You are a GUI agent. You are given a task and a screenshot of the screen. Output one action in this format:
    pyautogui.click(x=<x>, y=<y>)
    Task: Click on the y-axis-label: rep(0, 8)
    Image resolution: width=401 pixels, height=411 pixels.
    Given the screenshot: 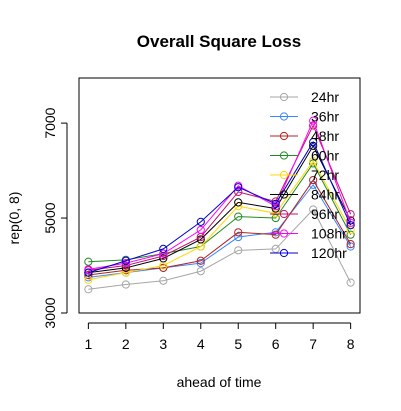 What is the action you would take?
    pyautogui.click(x=14, y=218)
    